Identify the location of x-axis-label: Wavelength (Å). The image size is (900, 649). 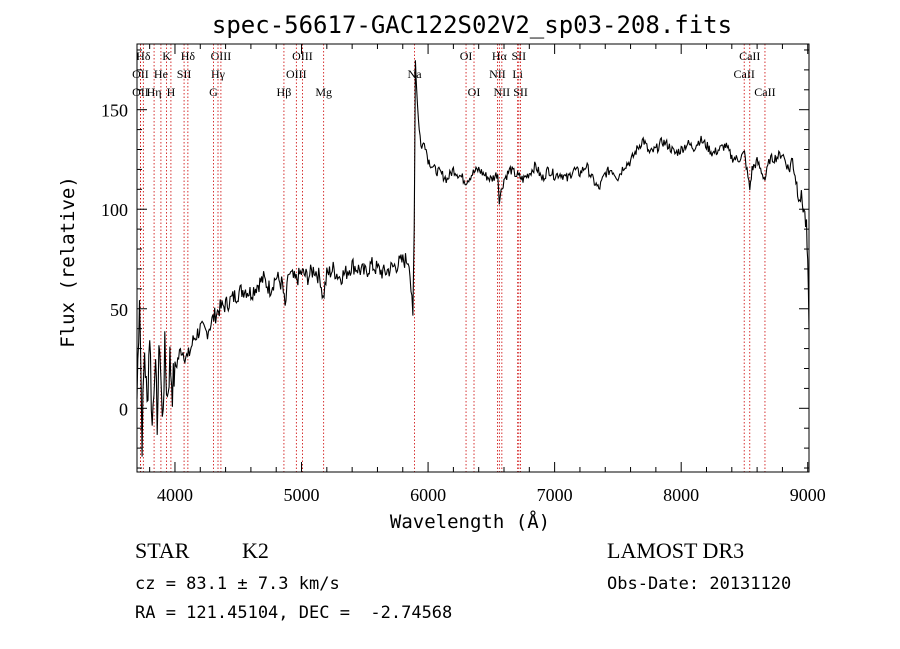
(470, 521).